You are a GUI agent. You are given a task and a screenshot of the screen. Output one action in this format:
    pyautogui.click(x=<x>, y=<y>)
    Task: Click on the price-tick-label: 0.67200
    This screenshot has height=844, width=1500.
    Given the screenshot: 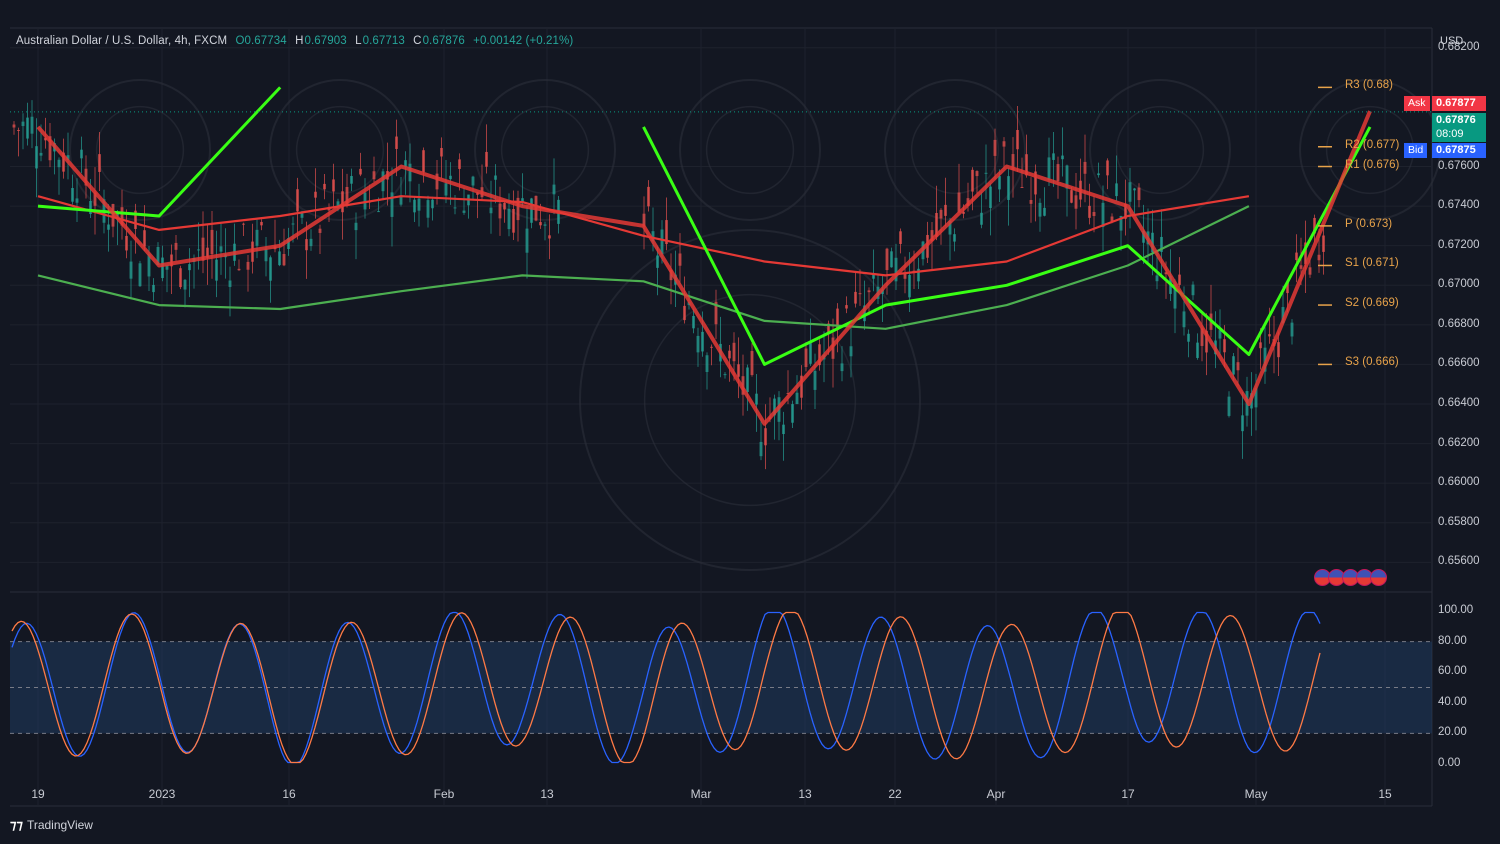 What is the action you would take?
    pyautogui.click(x=1459, y=244)
    